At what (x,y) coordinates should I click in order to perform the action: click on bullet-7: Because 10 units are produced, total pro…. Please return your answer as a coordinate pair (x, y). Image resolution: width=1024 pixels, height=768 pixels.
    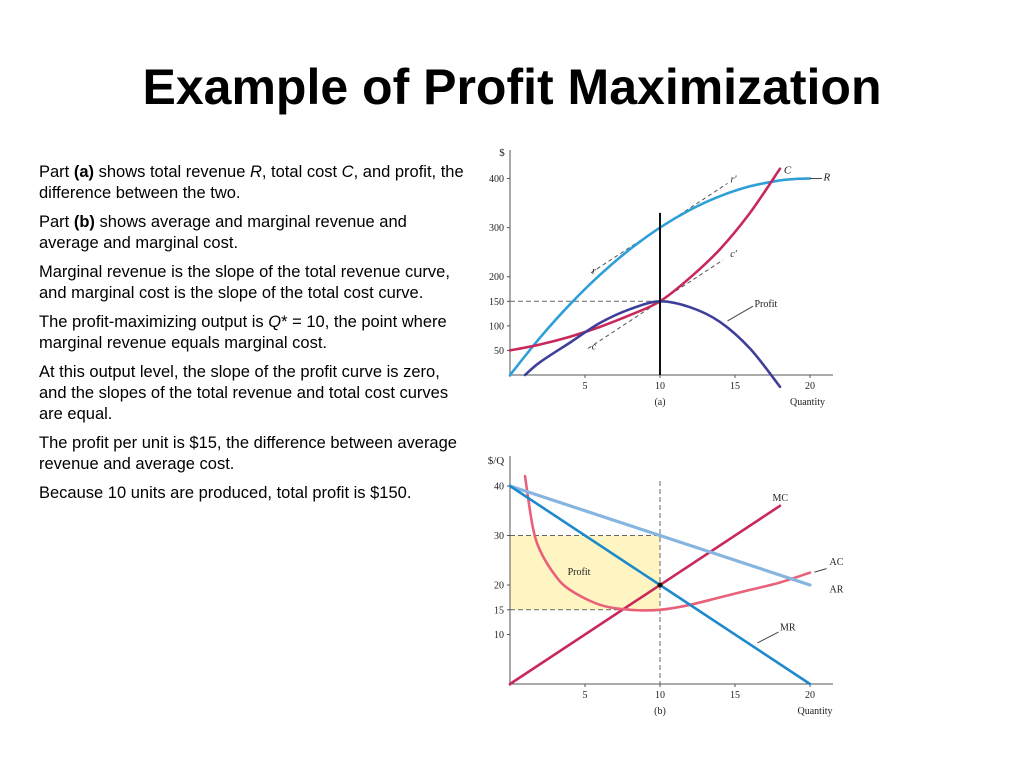
    Looking at the image, I should click on (225, 493).